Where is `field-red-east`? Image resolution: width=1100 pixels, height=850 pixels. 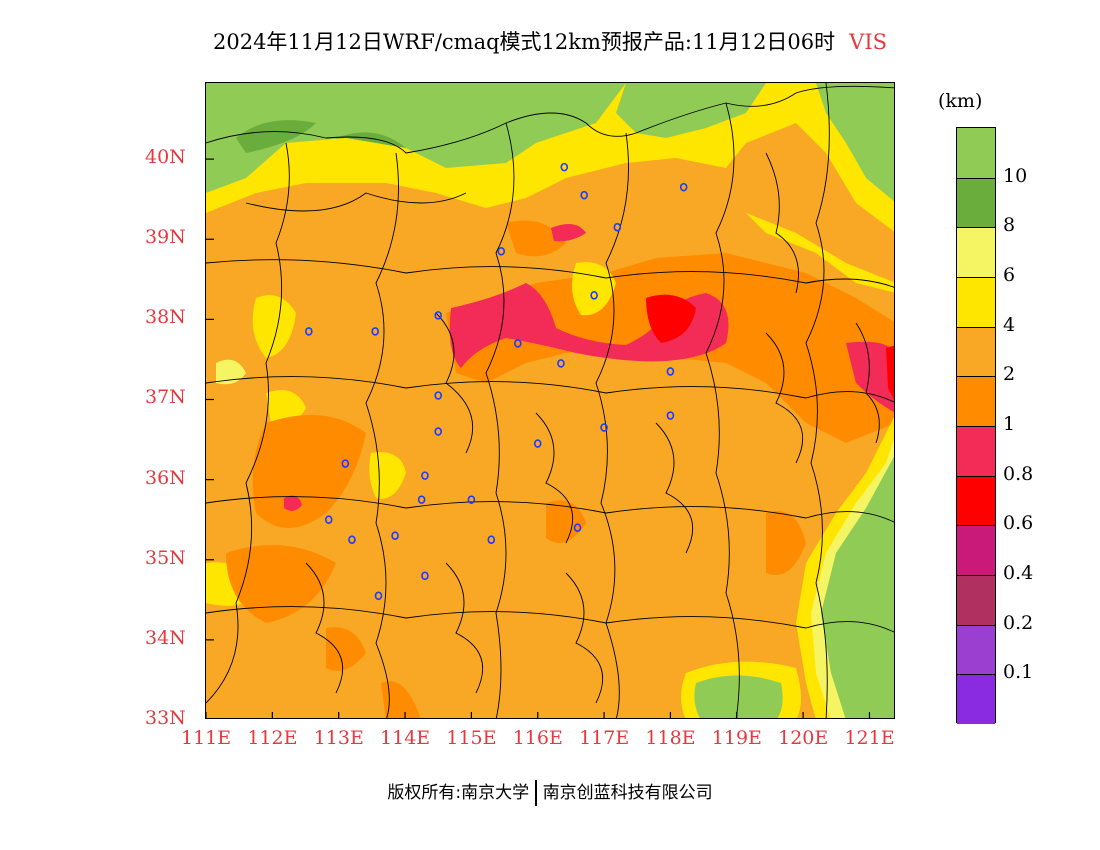
field-red-east is located at coordinates (870, 376).